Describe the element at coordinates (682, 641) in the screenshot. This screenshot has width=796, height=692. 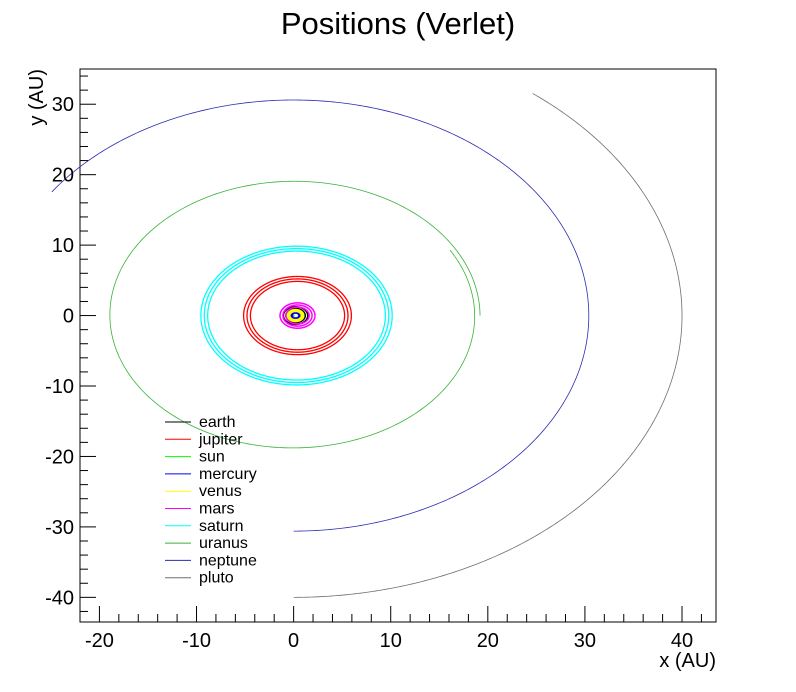
I see `x-tick-label: 40` at that location.